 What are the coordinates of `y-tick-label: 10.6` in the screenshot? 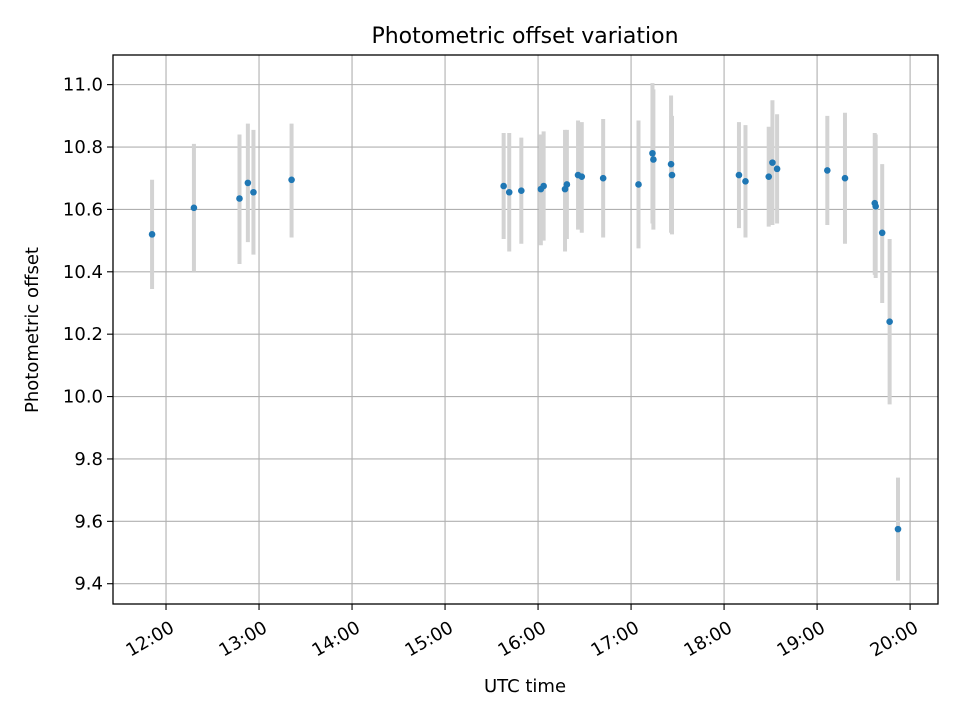 It's located at (83, 209).